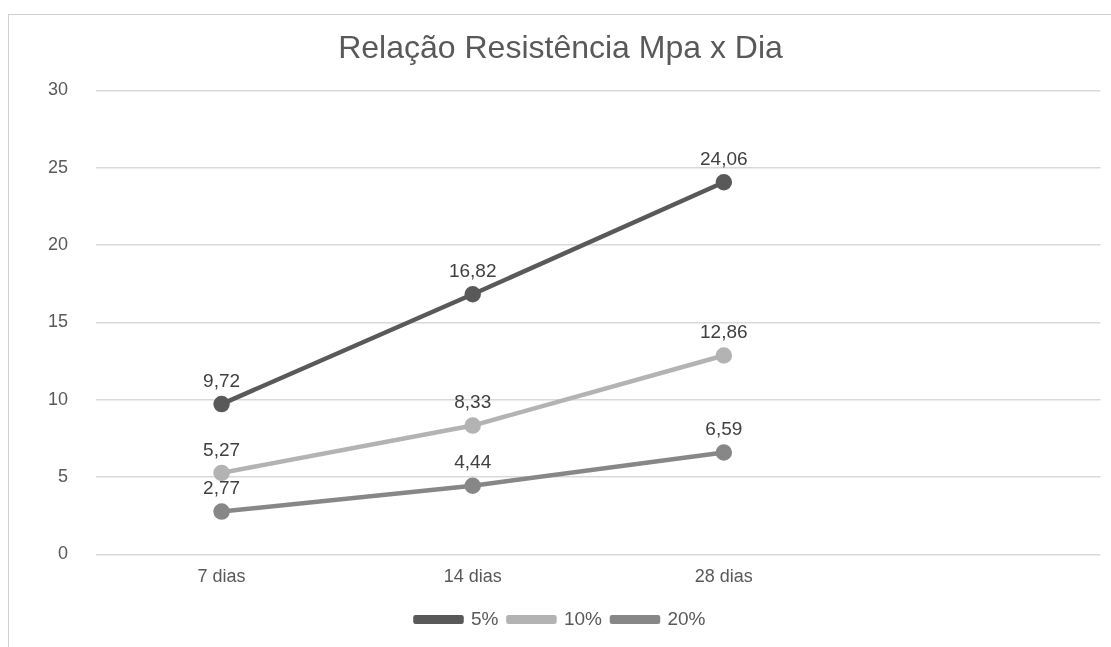  Describe the element at coordinates (724, 332) in the screenshot. I see `data-label: 12,86` at that location.